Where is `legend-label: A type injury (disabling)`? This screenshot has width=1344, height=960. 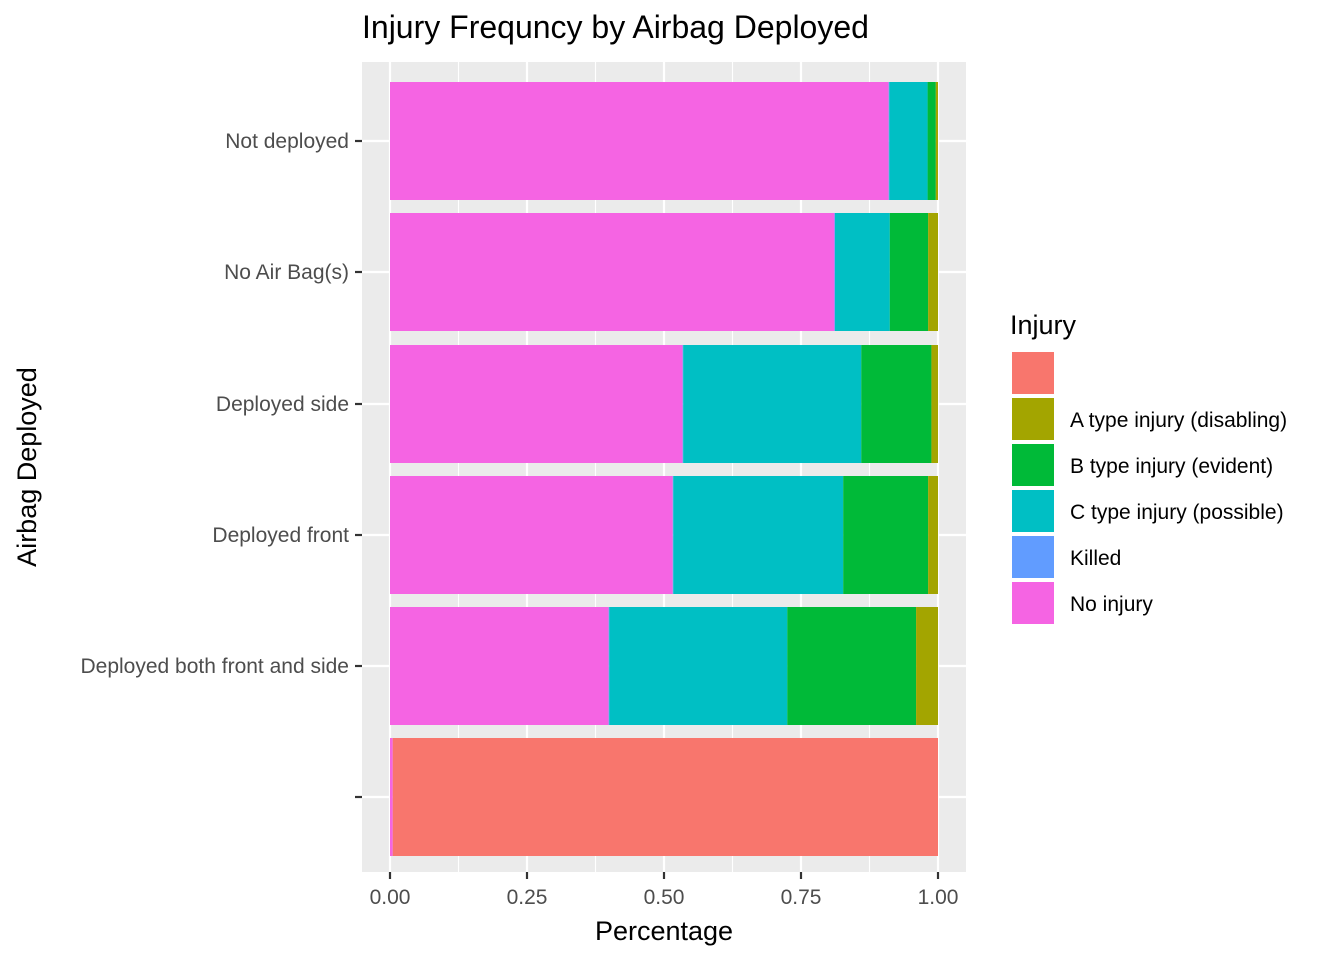 legend-label: A type injury (disabling) is located at coordinates (1178, 420).